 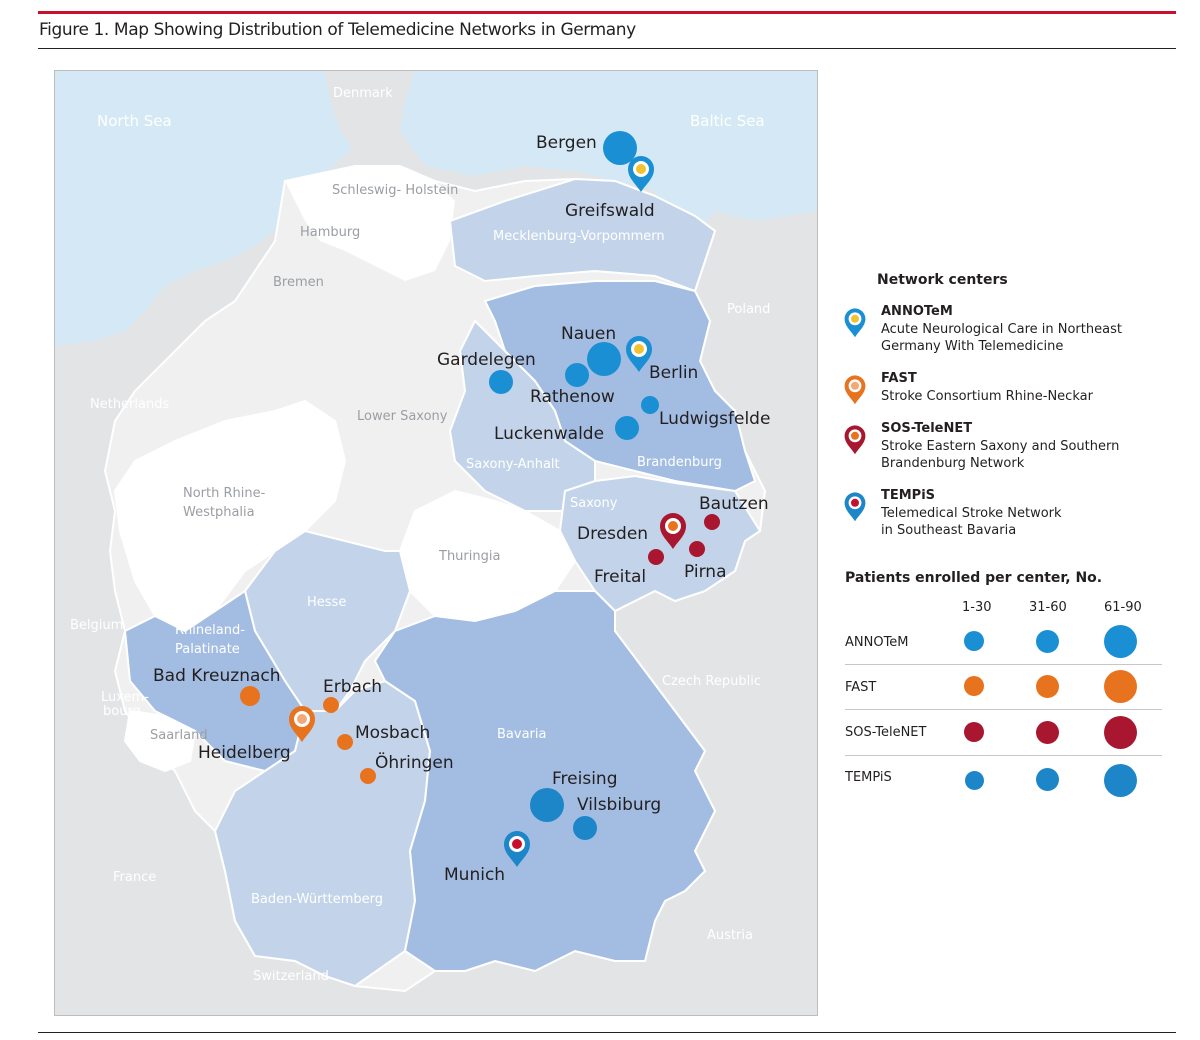 I want to click on label-nrw-1: North Rhine-, so click(x=224, y=493).